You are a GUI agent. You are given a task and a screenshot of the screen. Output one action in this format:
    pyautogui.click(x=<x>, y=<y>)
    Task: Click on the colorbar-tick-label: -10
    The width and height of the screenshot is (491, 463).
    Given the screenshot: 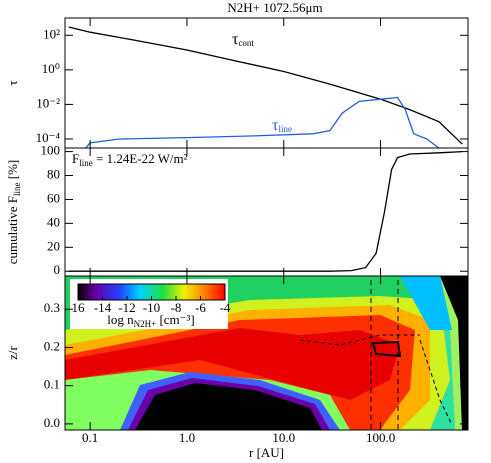 What is the action you would take?
    pyautogui.click(x=151, y=307)
    